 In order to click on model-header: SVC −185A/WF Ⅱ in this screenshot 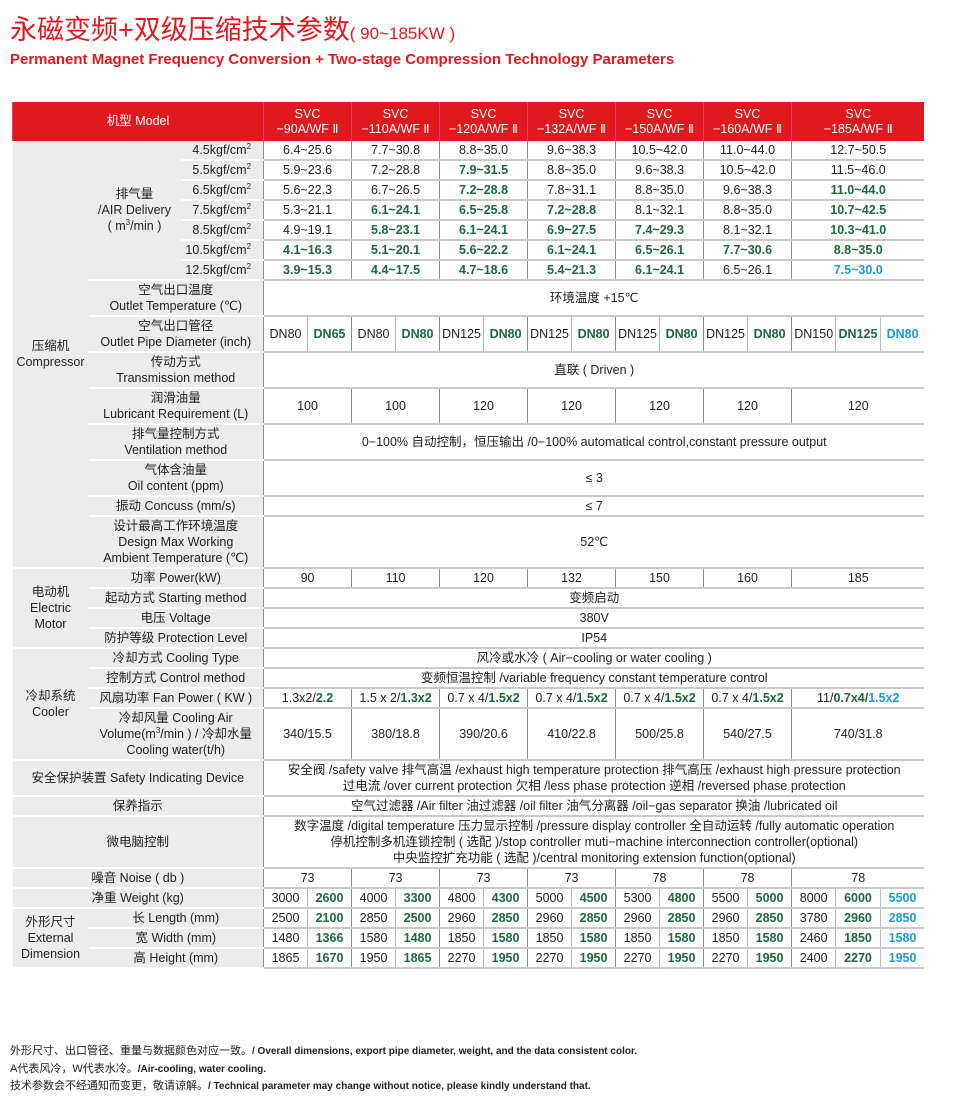, I will do `click(858, 121)`.